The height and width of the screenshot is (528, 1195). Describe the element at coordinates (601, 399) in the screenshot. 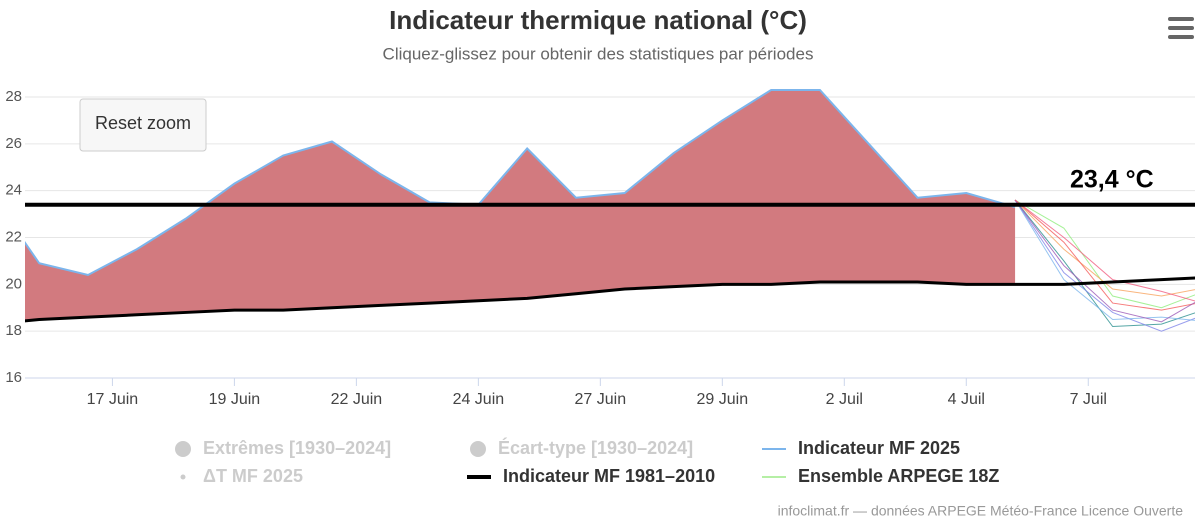

I see `x-tick-label: 27 Juin` at that location.